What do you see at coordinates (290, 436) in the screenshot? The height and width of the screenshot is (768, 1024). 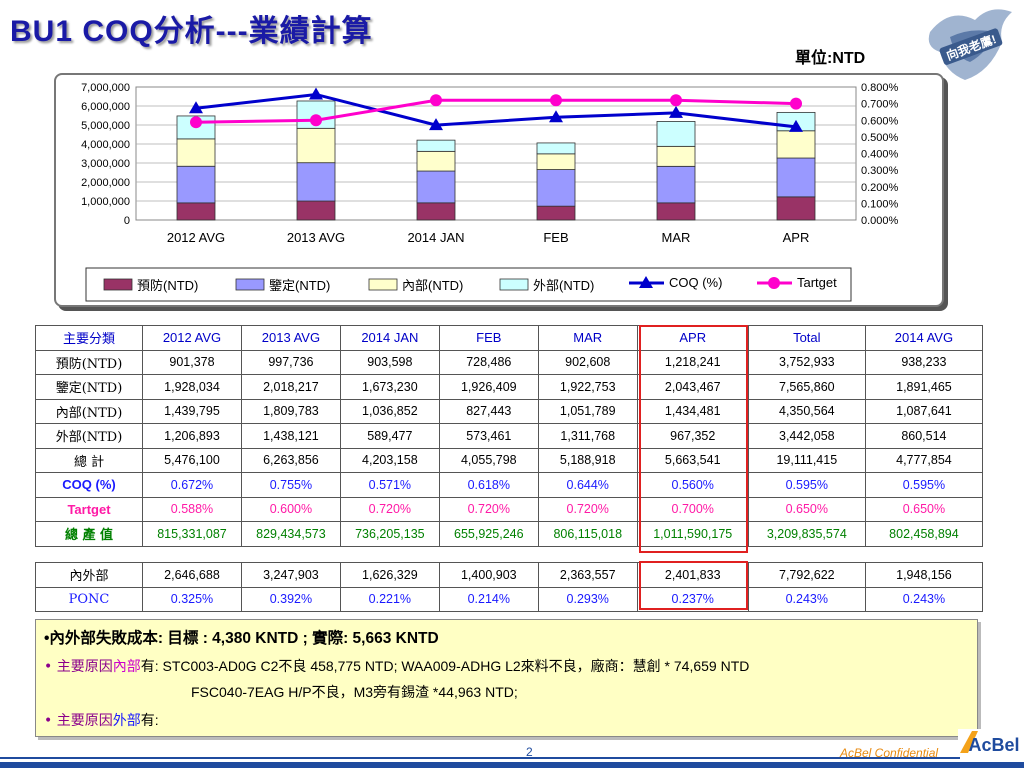 I see `table-cell: 1,438,121` at bounding box center [290, 436].